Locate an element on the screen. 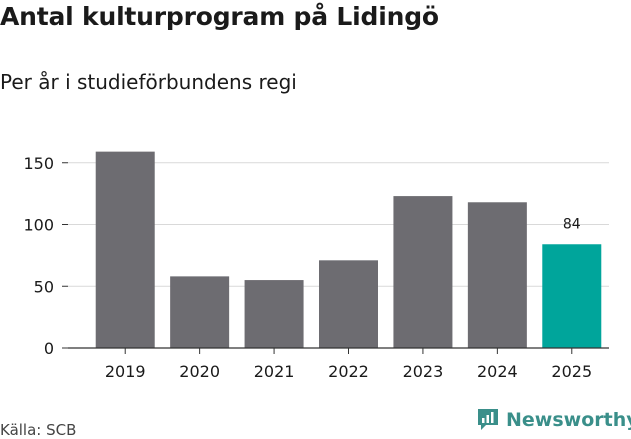  newsworthy-logo-icon is located at coordinates (488, 419).